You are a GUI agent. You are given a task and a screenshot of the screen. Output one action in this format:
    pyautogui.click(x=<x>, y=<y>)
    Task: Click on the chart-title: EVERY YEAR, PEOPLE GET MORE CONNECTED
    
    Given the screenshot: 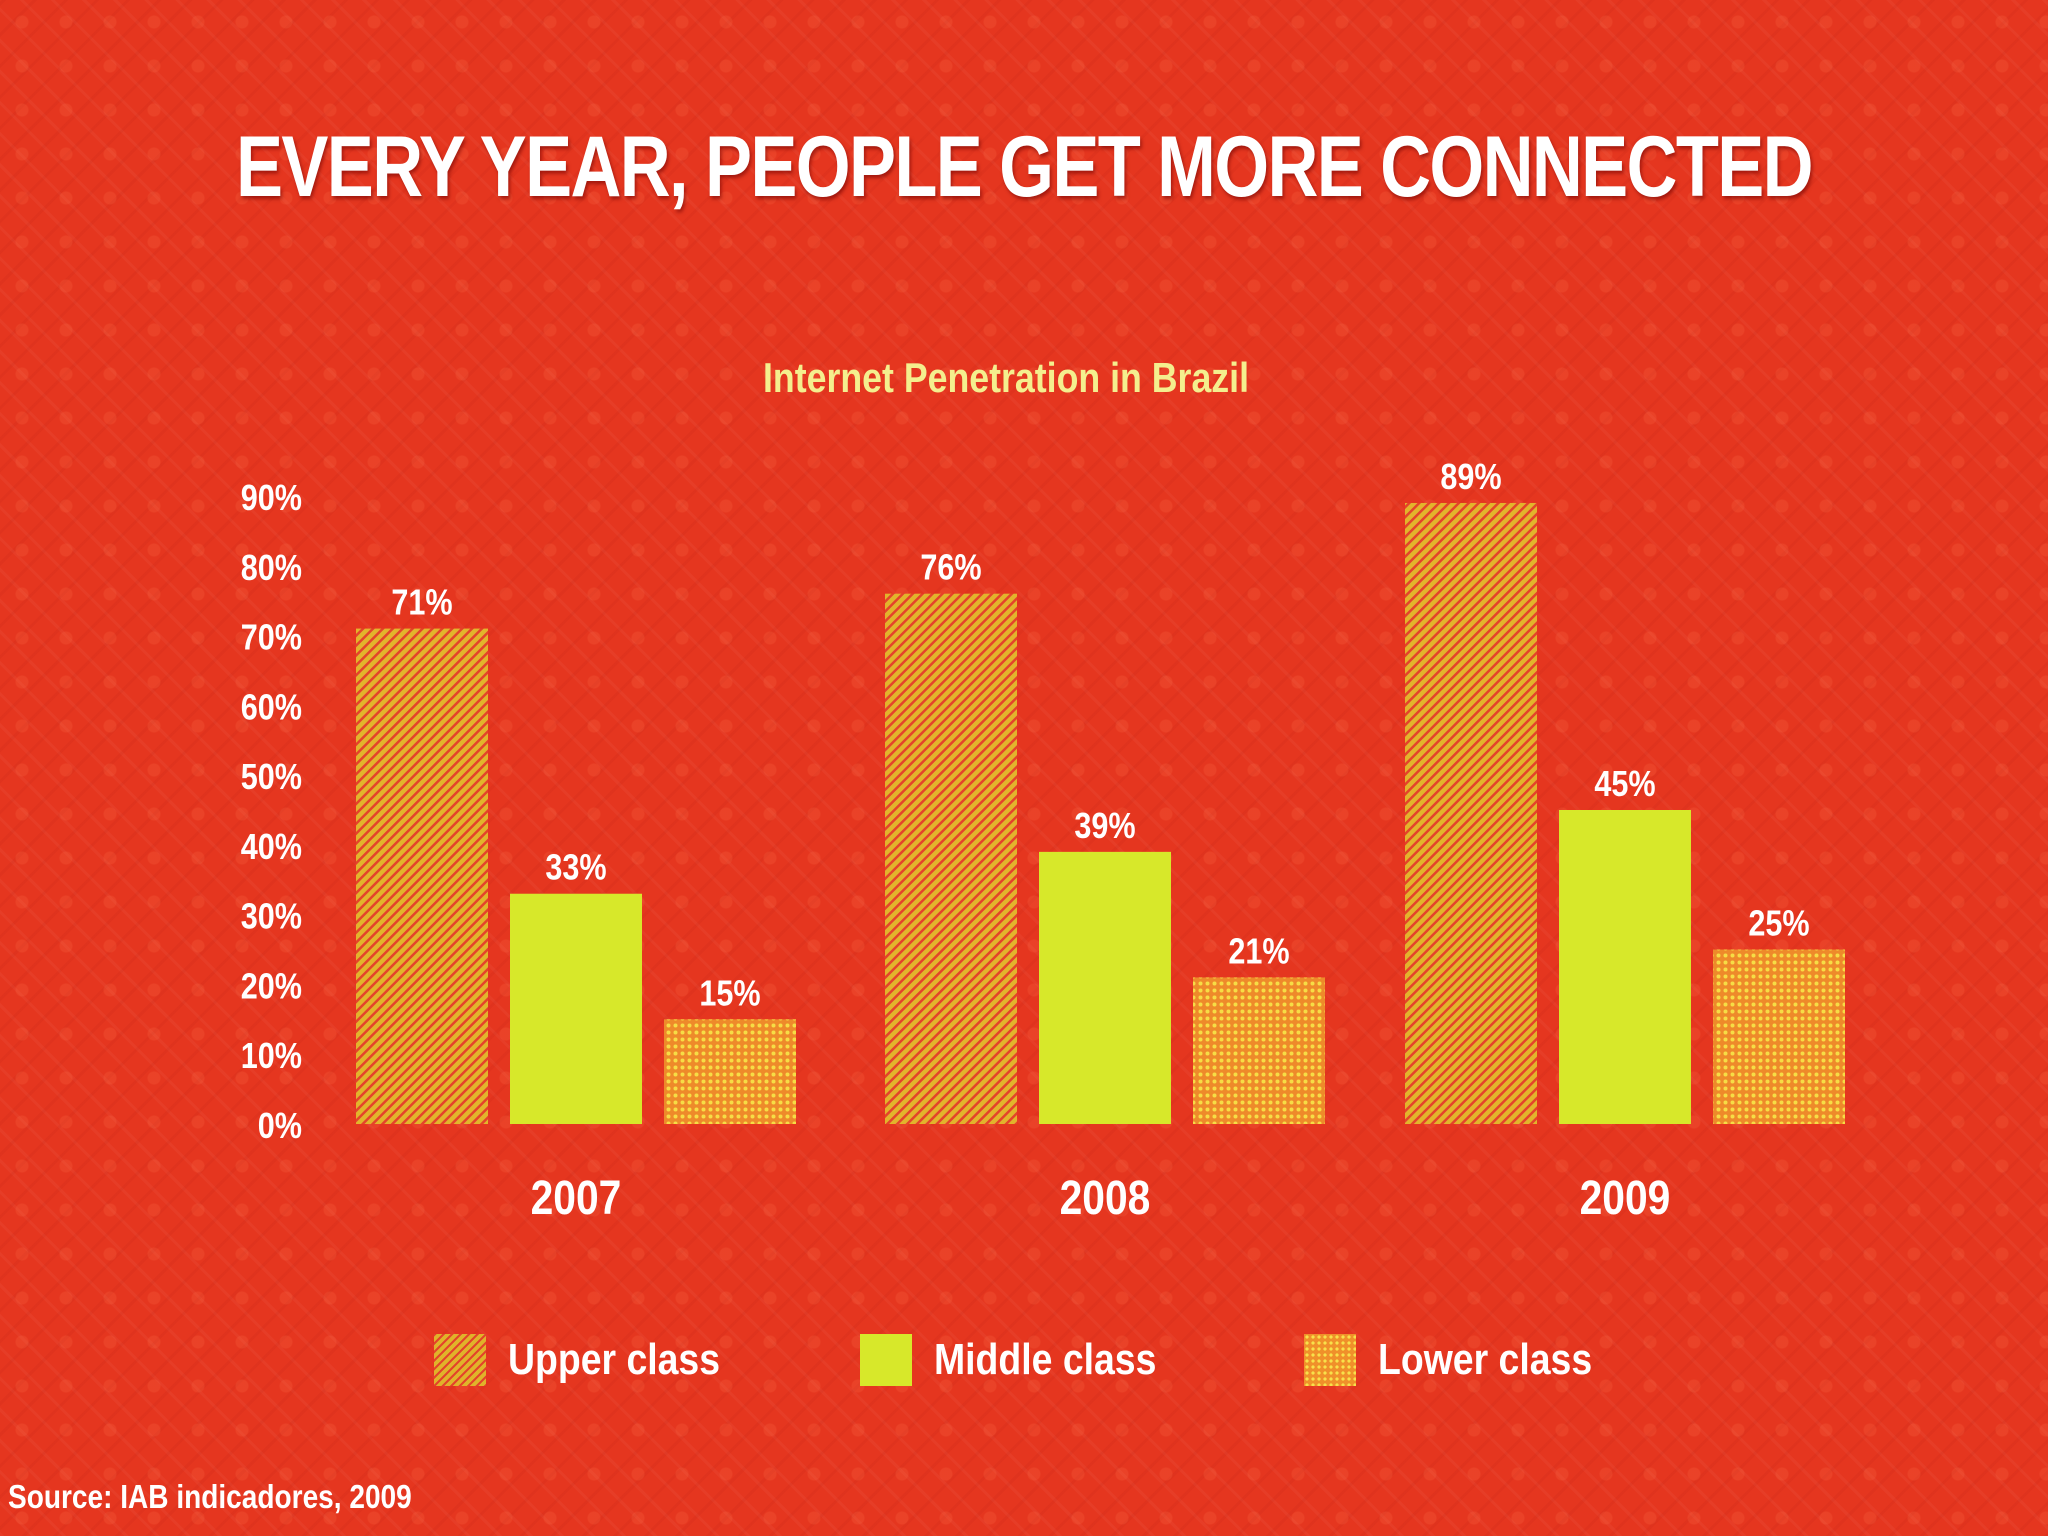 What is the action you would take?
    pyautogui.click(x=1025, y=167)
    